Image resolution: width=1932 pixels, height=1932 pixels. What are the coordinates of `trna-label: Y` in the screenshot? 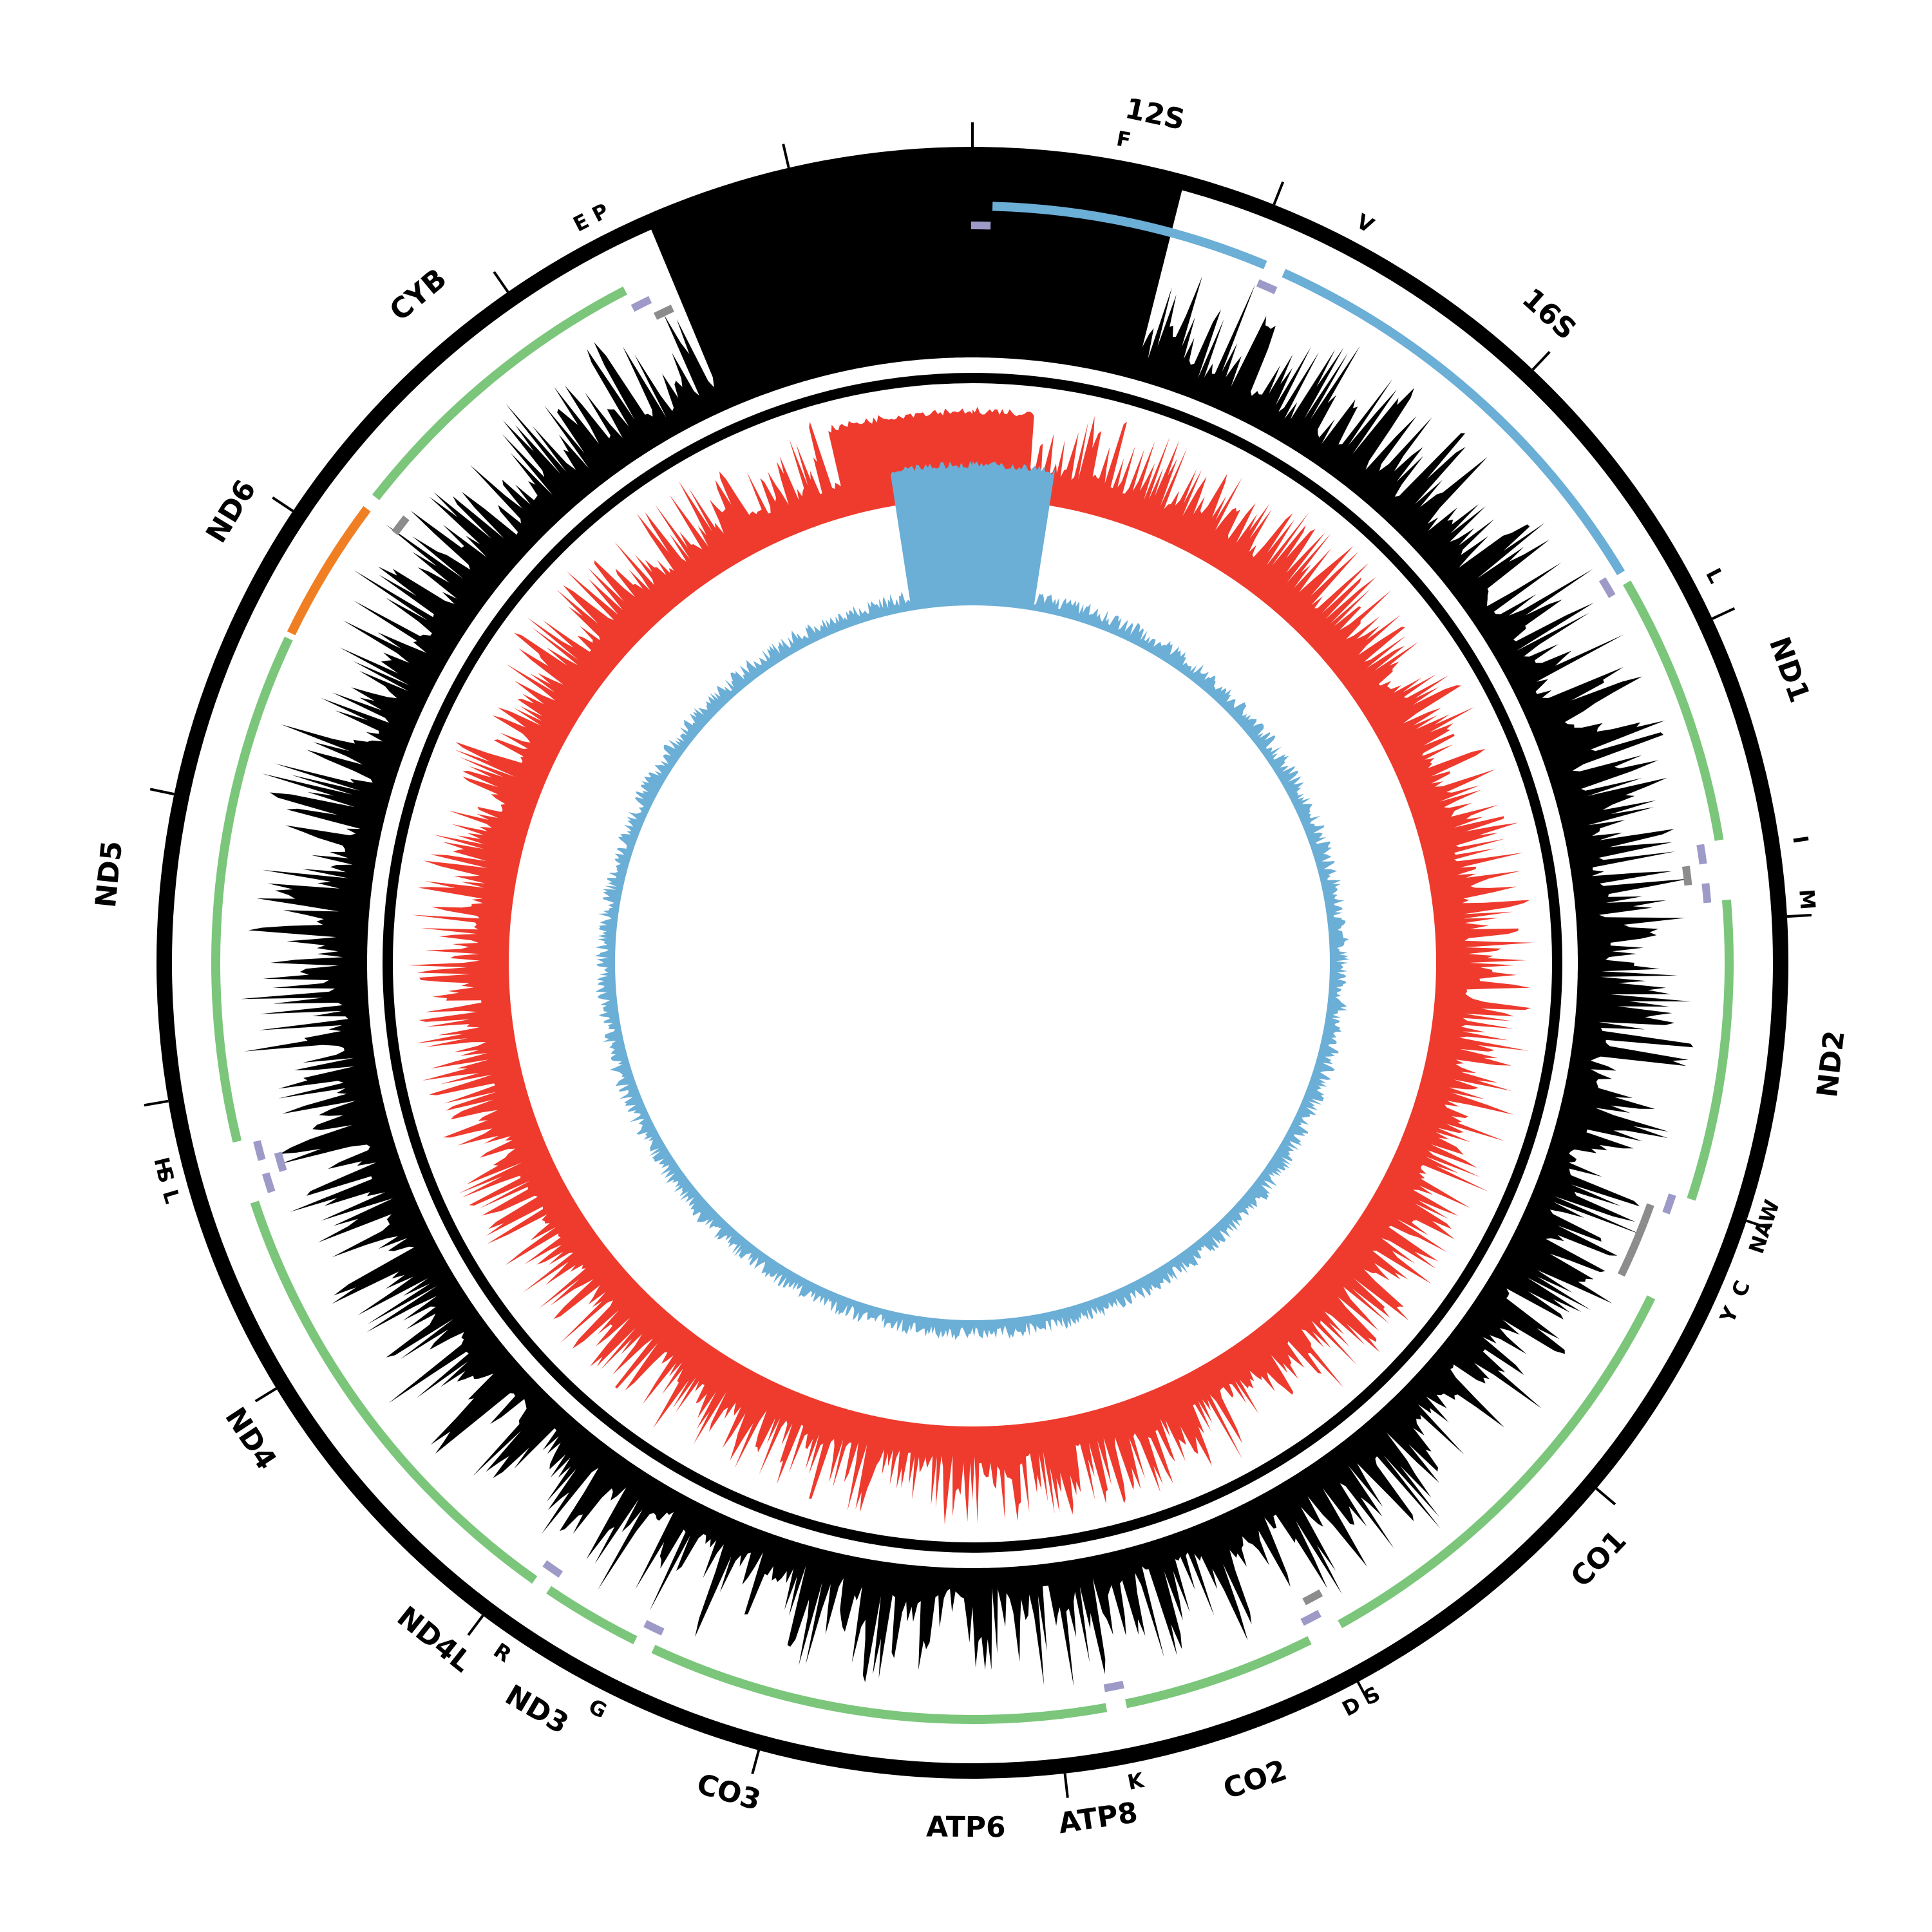 It's located at (1729, 1315).